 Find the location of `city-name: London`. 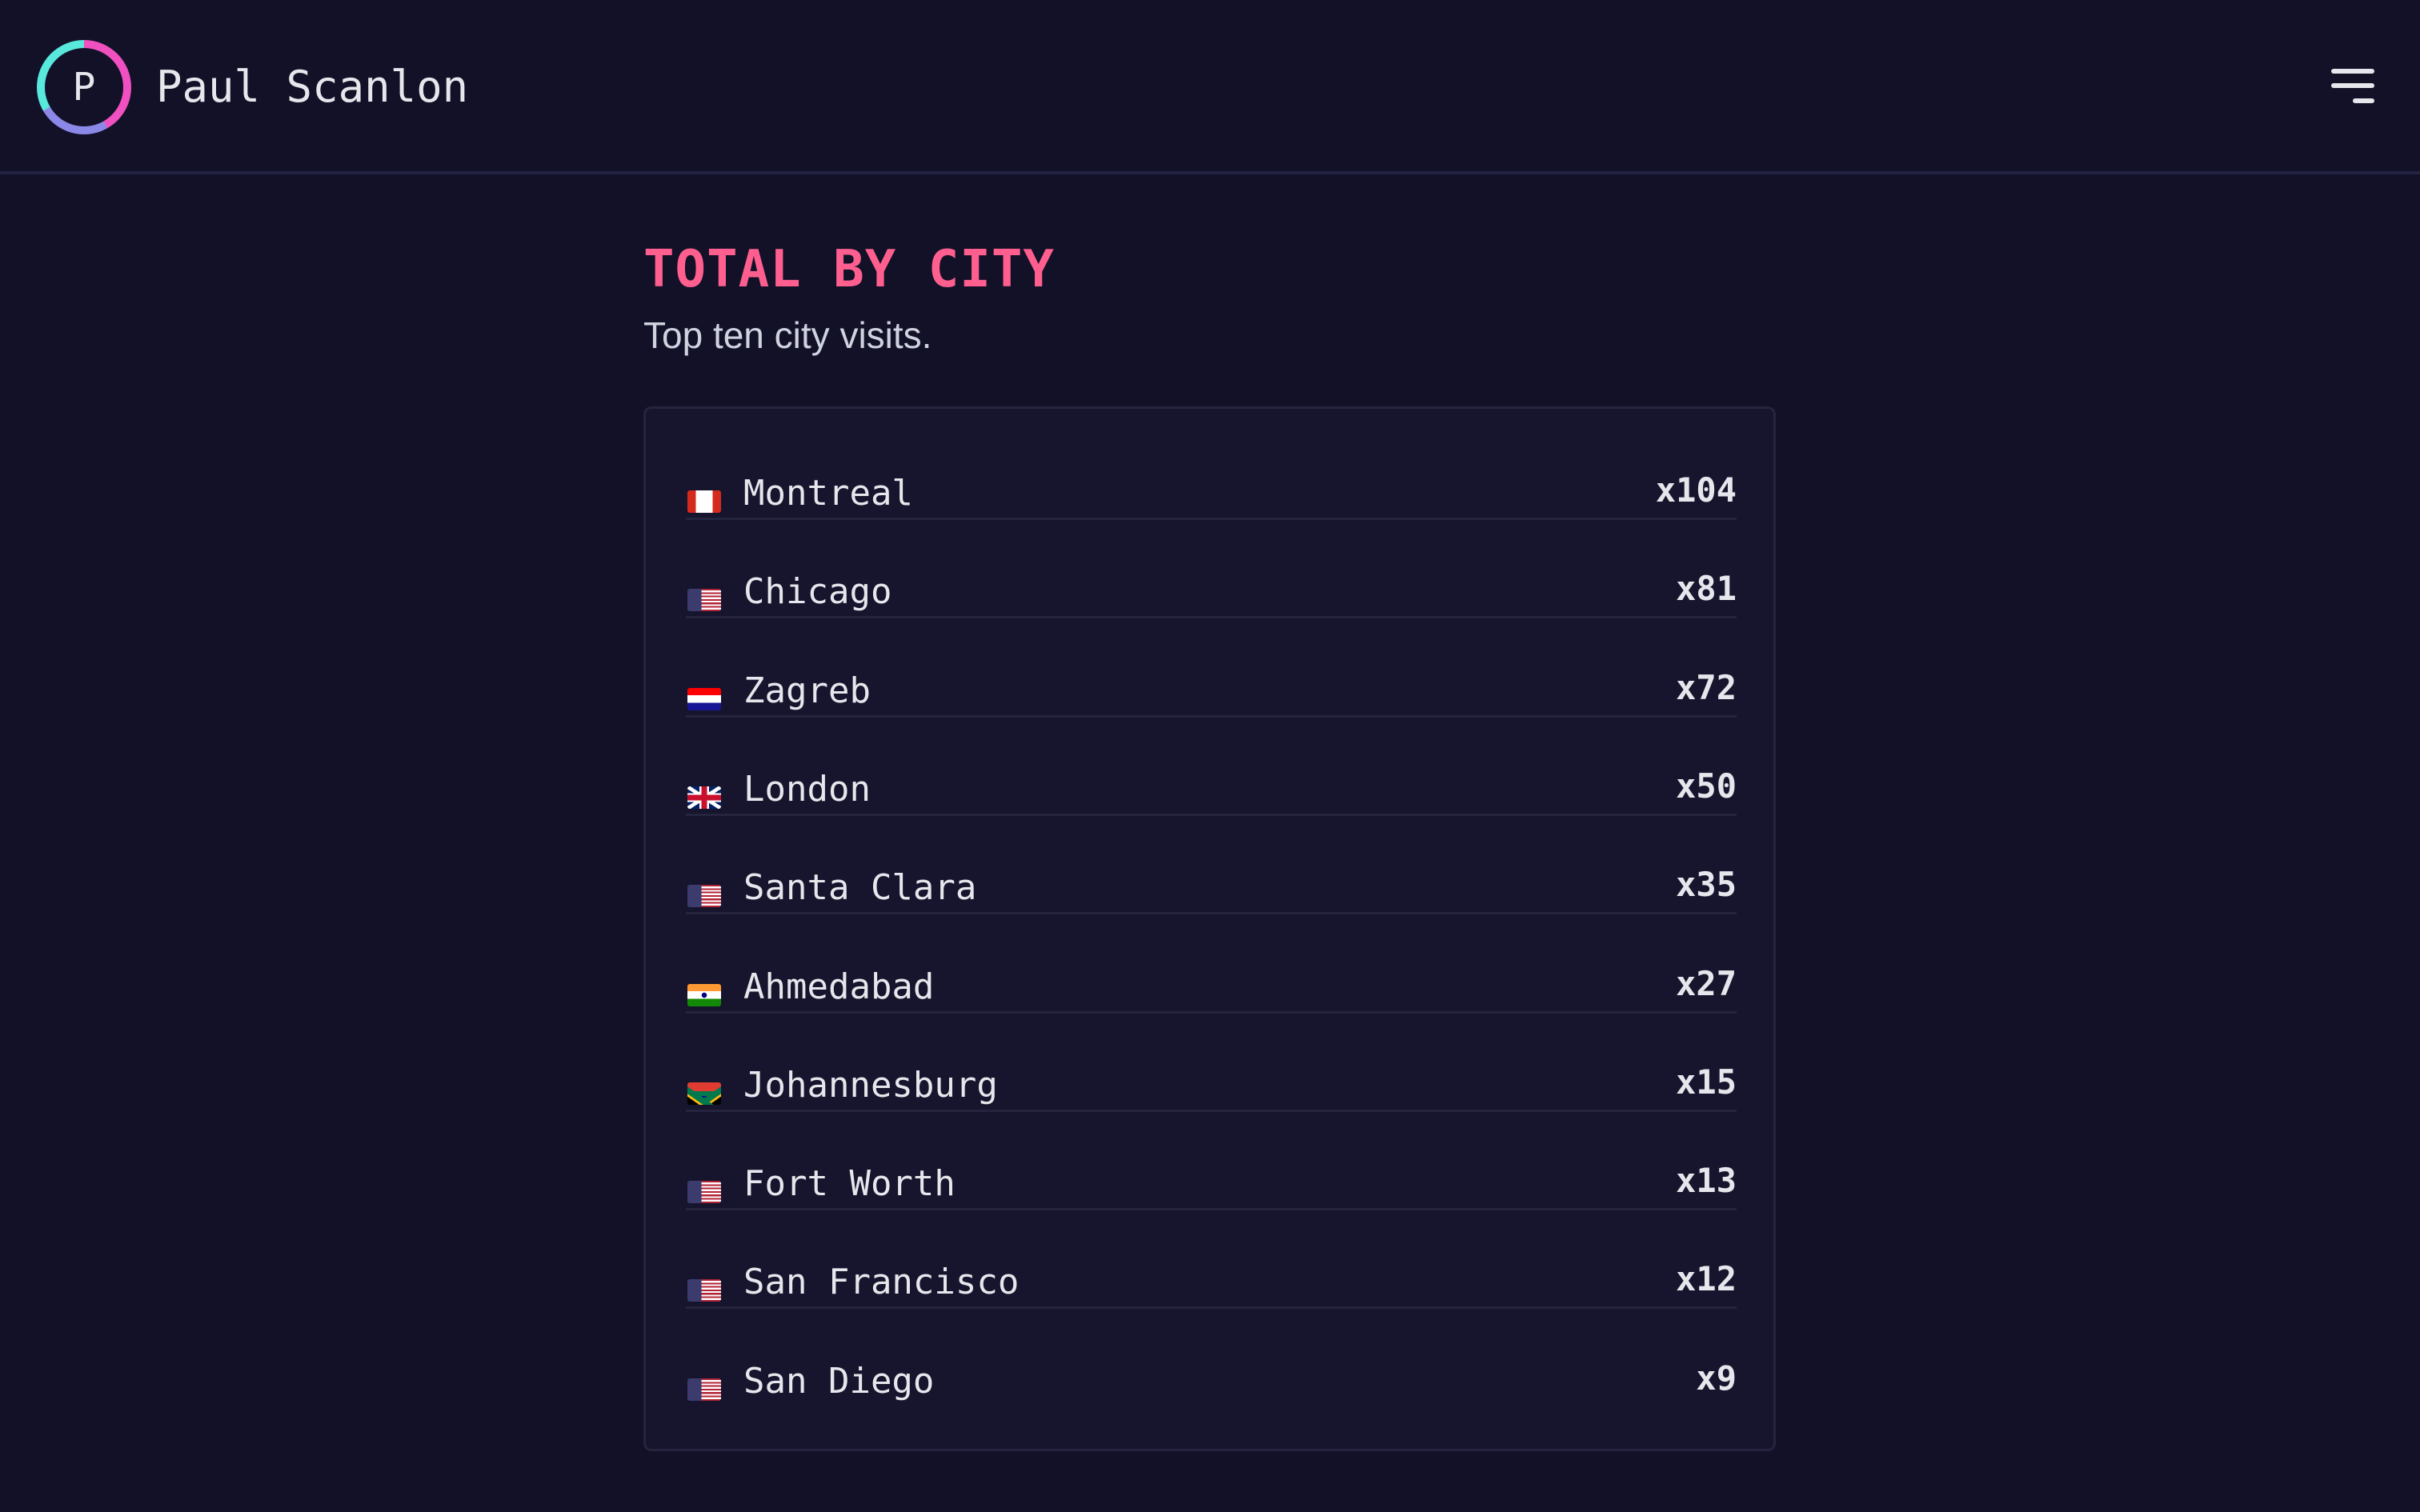

city-name: London is located at coordinates (807, 789).